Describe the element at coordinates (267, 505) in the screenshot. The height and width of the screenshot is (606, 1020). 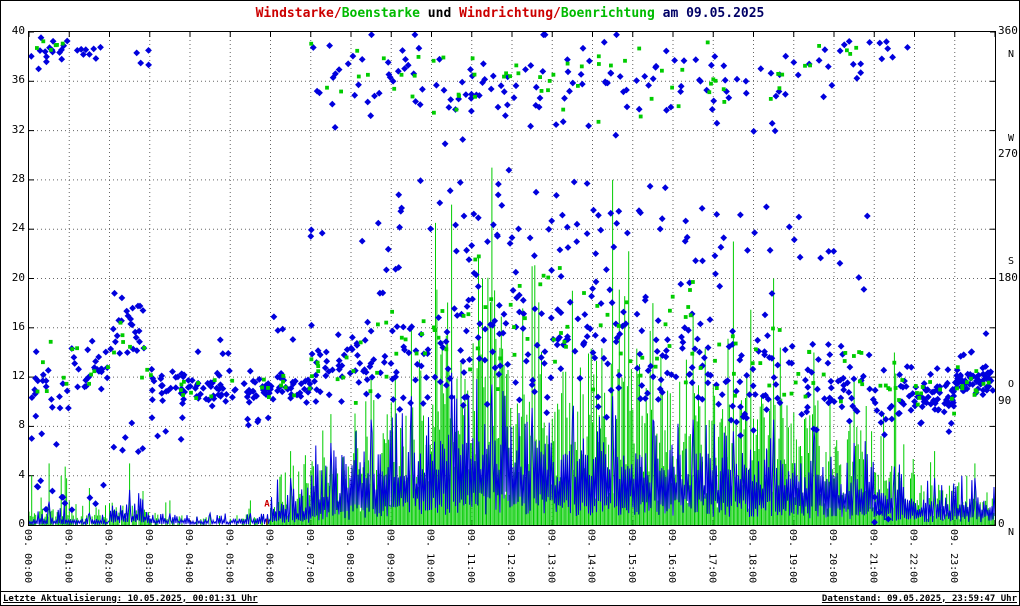
I see `event-marker-a: A` at that location.